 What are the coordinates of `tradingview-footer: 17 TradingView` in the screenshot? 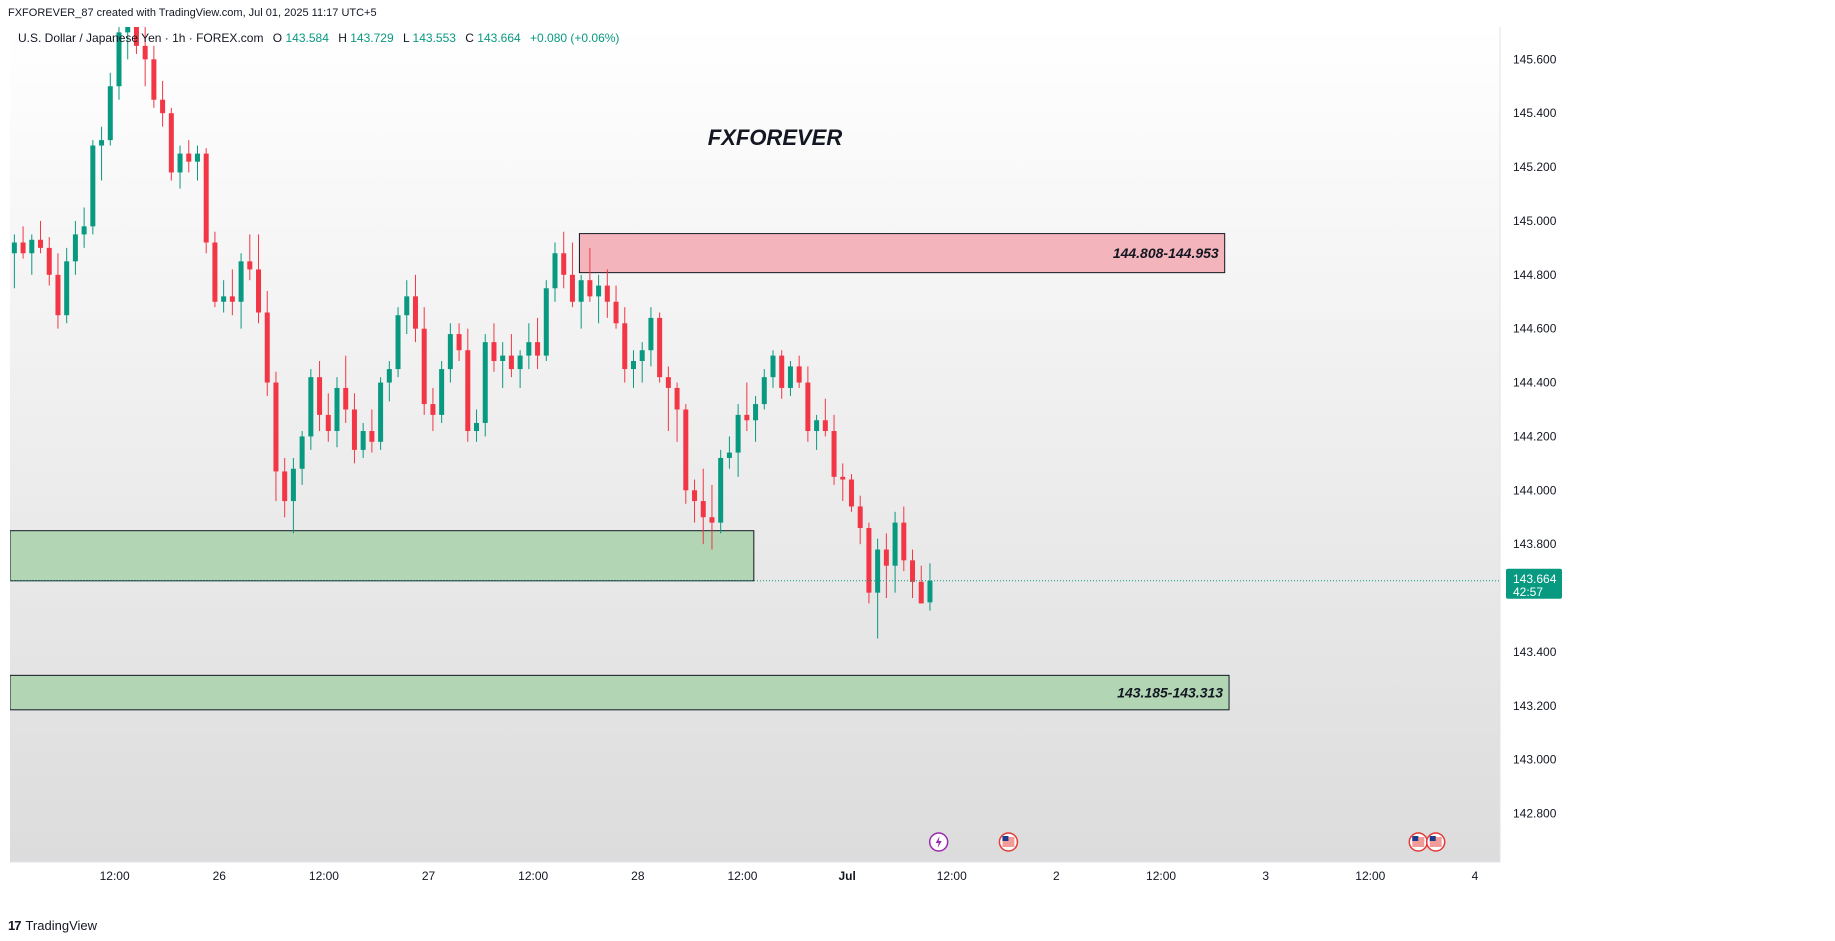 It's located at (52, 925).